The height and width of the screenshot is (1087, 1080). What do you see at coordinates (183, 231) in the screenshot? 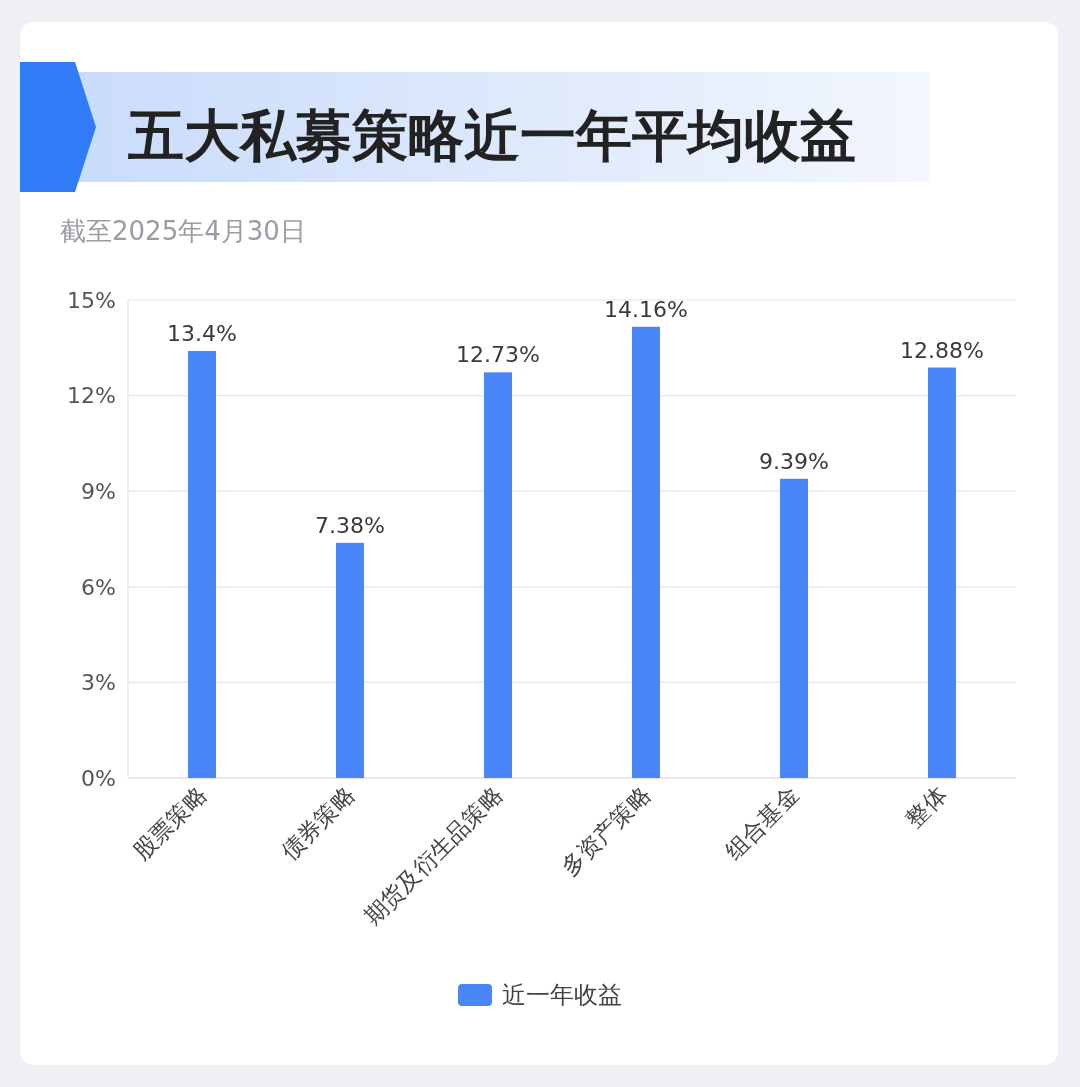
I see `chart-subtitle: 截至2025年4月30日` at bounding box center [183, 231].